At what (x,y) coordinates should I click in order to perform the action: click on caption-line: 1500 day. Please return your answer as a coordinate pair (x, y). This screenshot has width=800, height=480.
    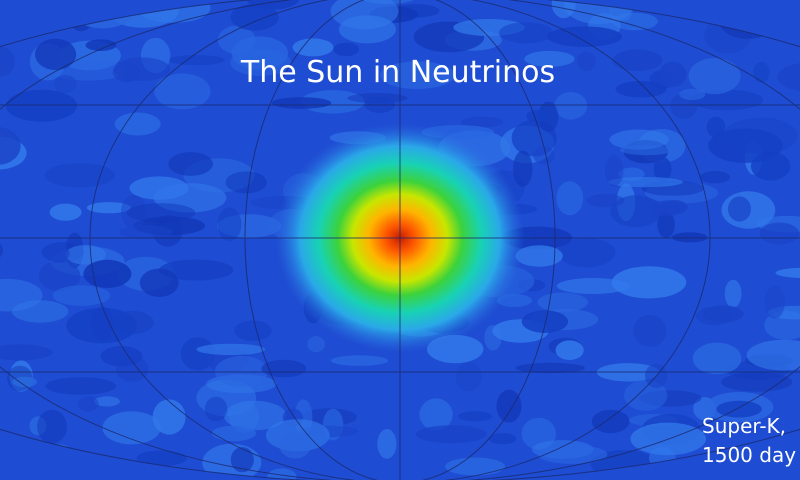
    Looking at the image, I should click on (749, 455).